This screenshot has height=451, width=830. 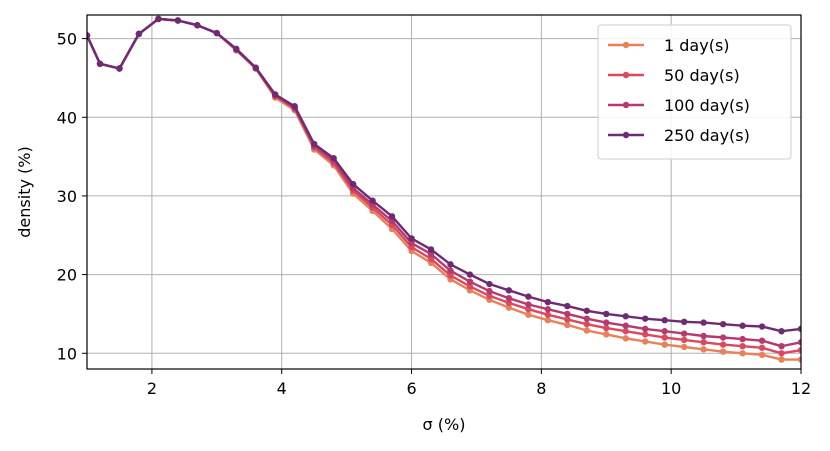 What do you see at coordinates (707, 135) in the screenshot?
I see `legend-label: 250 day(s)` at bounding box center [707, 135].